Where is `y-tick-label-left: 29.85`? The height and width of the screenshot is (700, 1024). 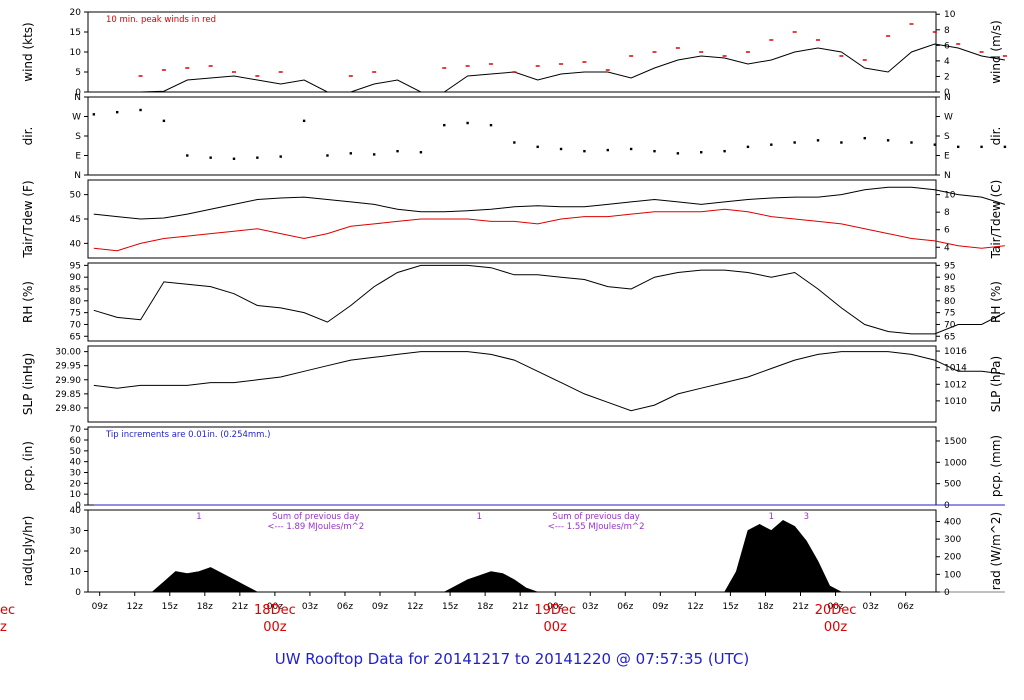 y-tick-label-left: 29.85 is located at coordinates (68, 395).